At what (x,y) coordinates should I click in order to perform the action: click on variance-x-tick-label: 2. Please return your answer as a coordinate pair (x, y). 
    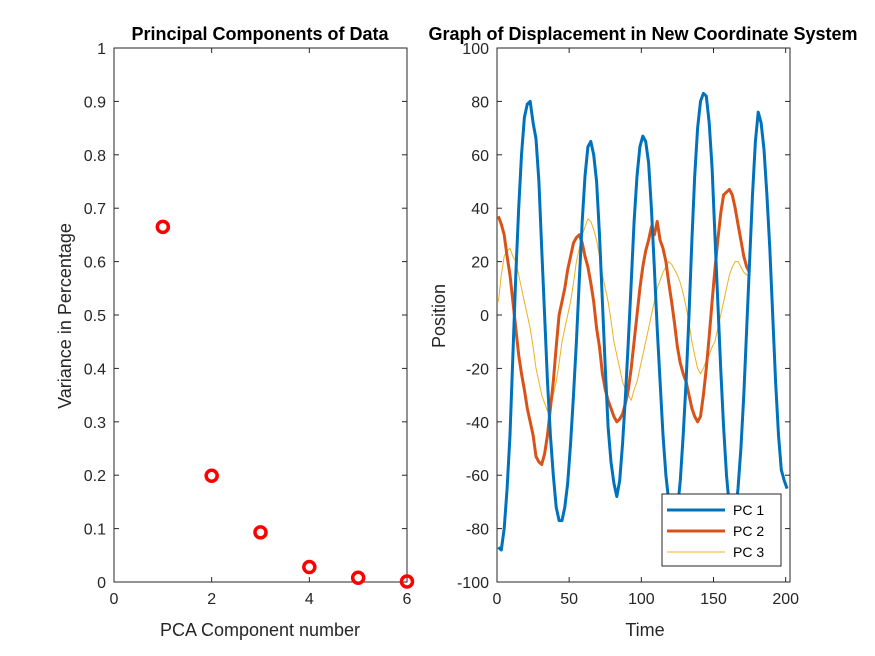
    Looking at the image, I should click on (211, 599).